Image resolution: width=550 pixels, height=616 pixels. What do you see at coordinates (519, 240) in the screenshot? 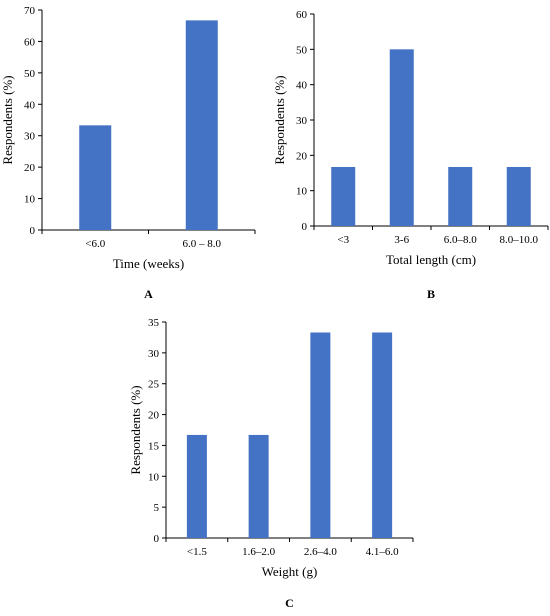
I see `x-tick-label: 8.0–10.0` at bounding box center [519, 240].